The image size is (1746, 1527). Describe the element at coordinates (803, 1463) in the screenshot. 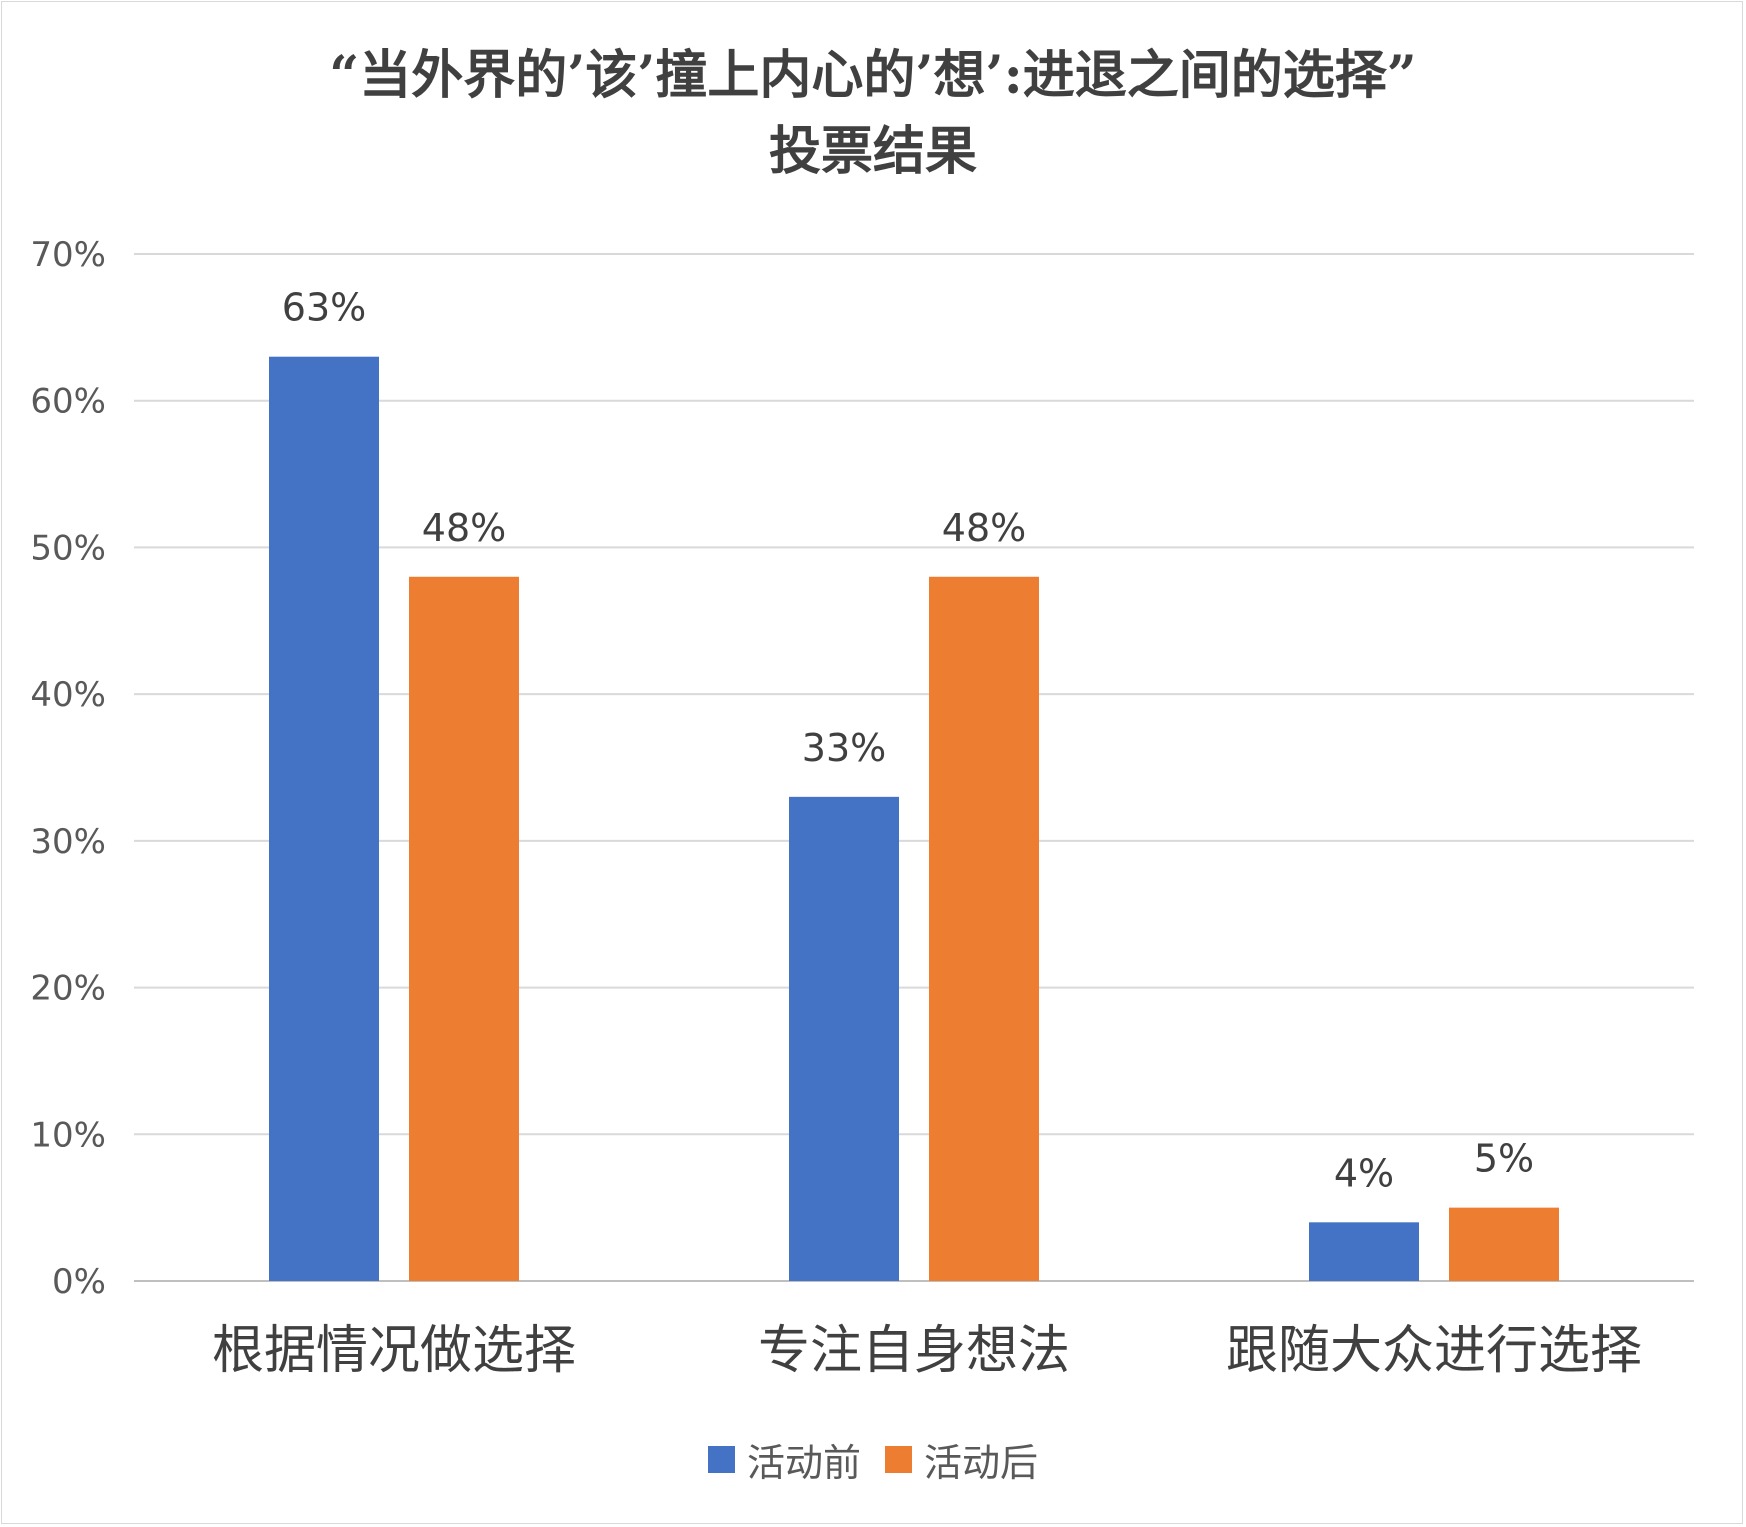

I see `legend-label: 活动前` at that location.